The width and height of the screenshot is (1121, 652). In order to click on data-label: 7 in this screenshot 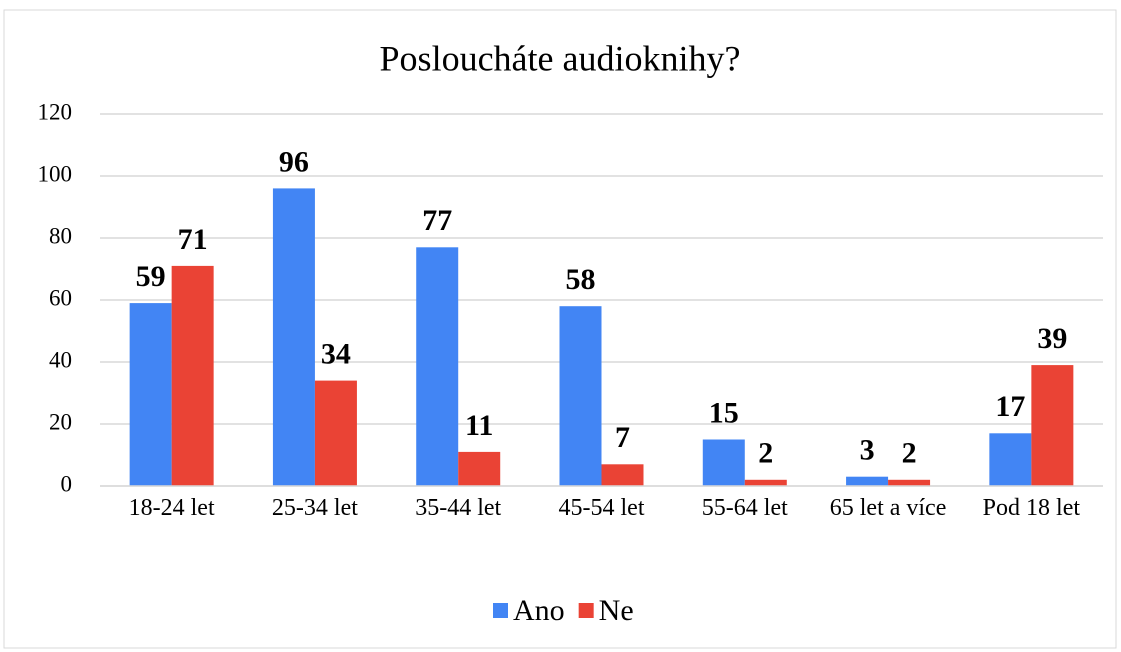, I will do `click(622, 437)`.